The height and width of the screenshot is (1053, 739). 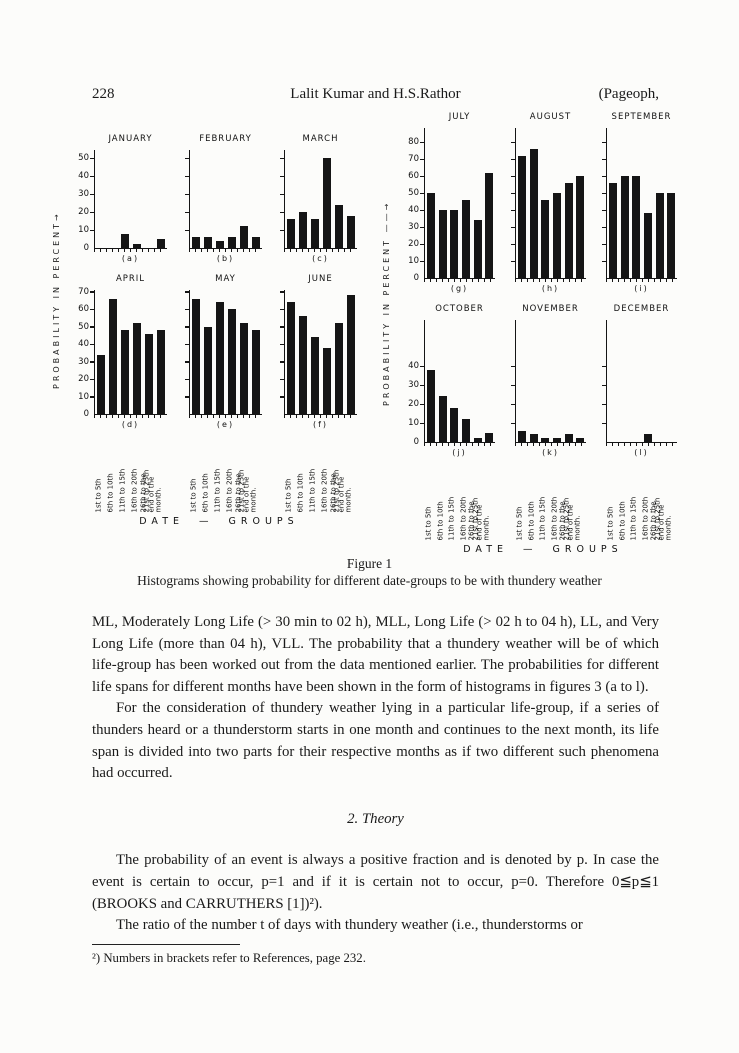 What do you see at coordinates (130, 279) in the screenshot?
I see `chart-title: APRIL` at bounding box center [130, 279].